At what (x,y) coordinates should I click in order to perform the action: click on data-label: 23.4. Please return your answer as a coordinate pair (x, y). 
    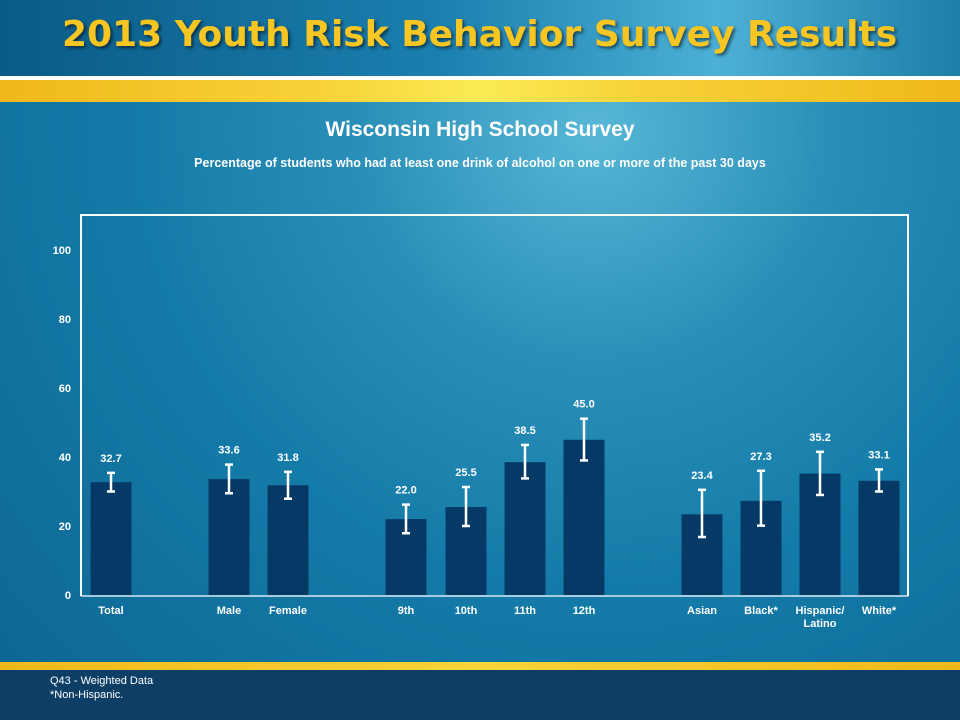
    Looking at the image, I should click on (702, 476).